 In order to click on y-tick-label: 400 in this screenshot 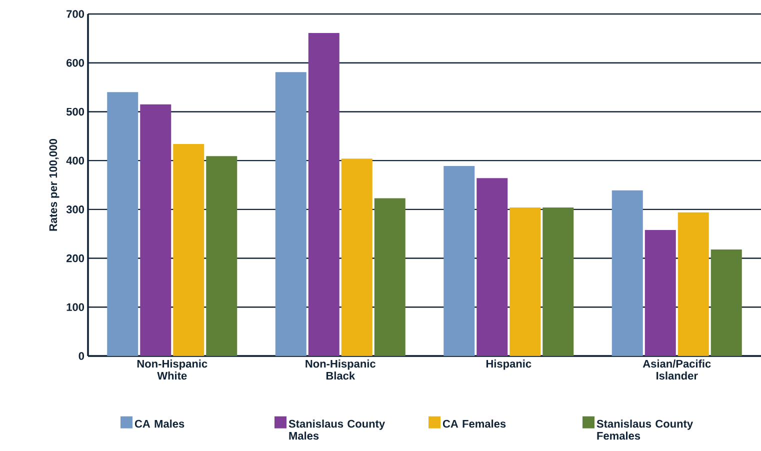, I will do `click(75, 160)`.